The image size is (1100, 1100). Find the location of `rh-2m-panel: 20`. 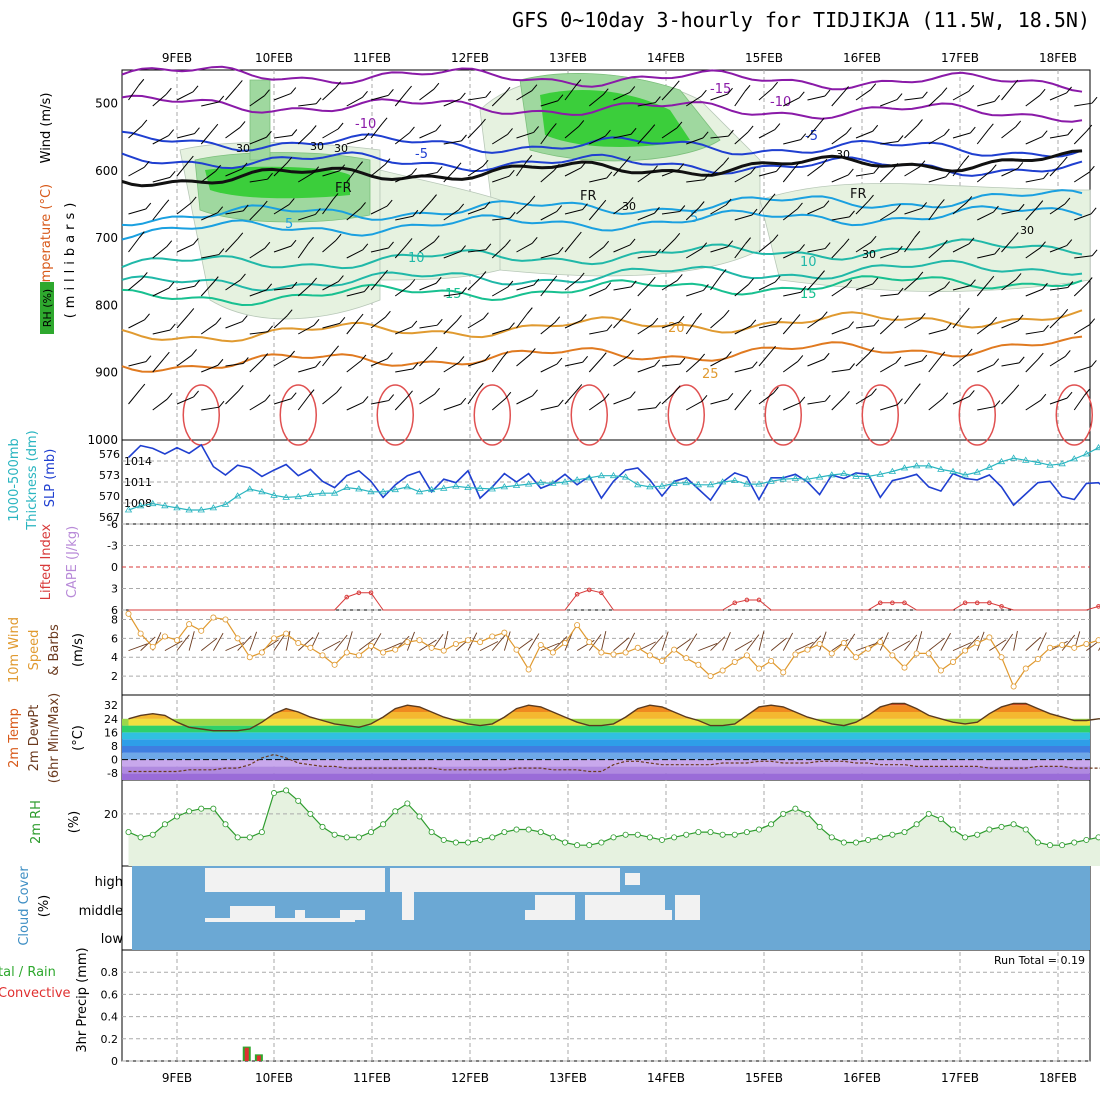

rh-2m-panel: 20 is located at coordinates (602, 826).